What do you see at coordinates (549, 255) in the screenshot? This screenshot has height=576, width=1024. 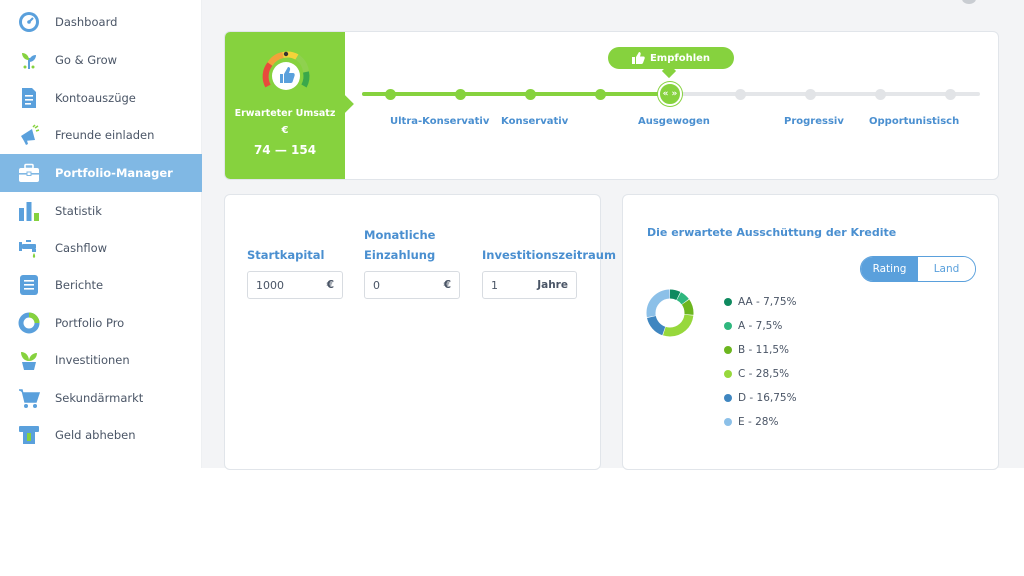 I see `zeitraum-label: Investitionszeitraum` at bounding box center [549, 255].